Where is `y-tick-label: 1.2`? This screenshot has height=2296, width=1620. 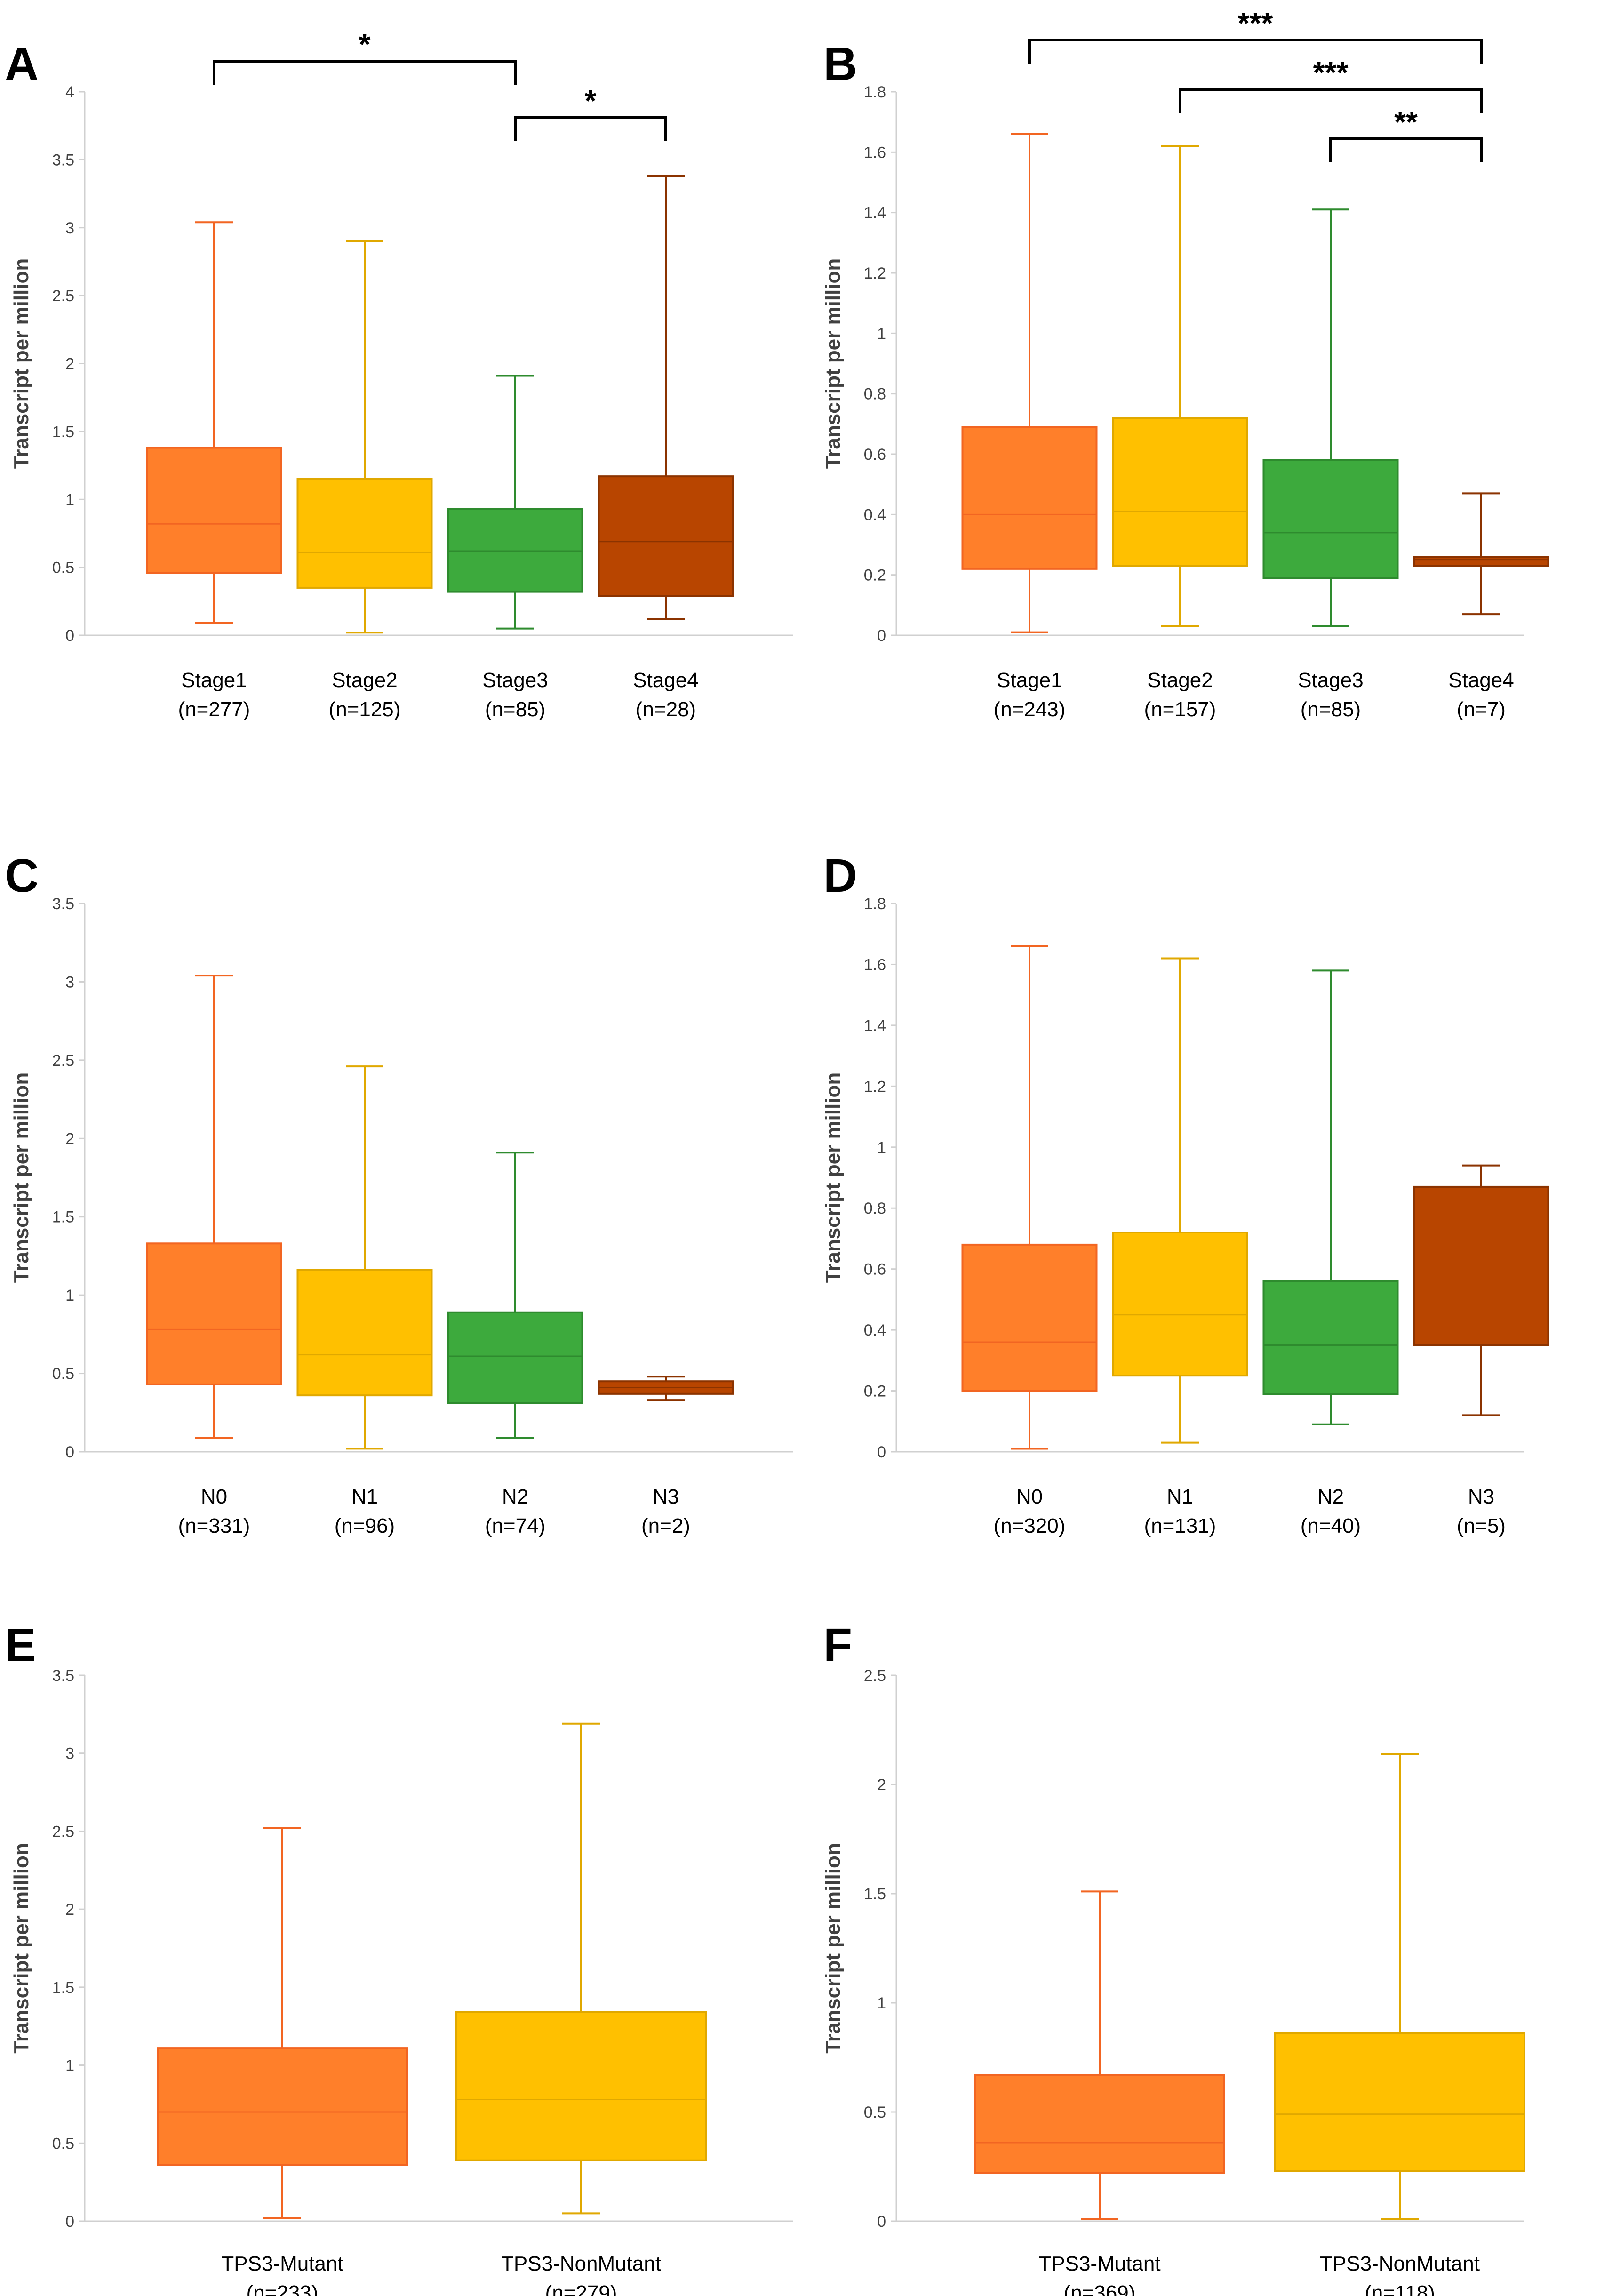 y-tick-label: 1.2 is located at coordinates (875, 1087).